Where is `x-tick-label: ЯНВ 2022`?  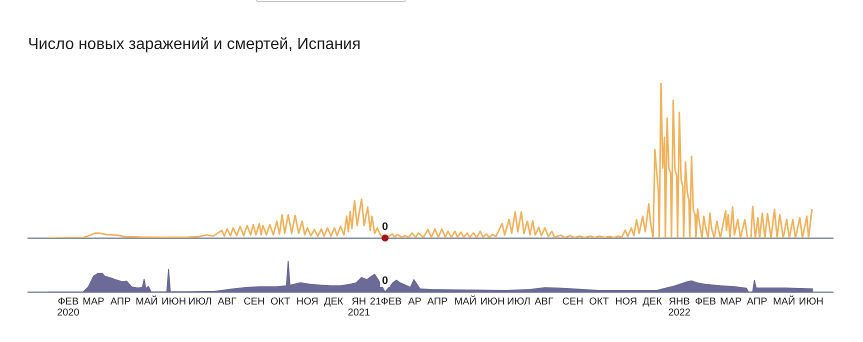 x-tick-label: ЯНВ 2022 is located at coordinates (679, 307).